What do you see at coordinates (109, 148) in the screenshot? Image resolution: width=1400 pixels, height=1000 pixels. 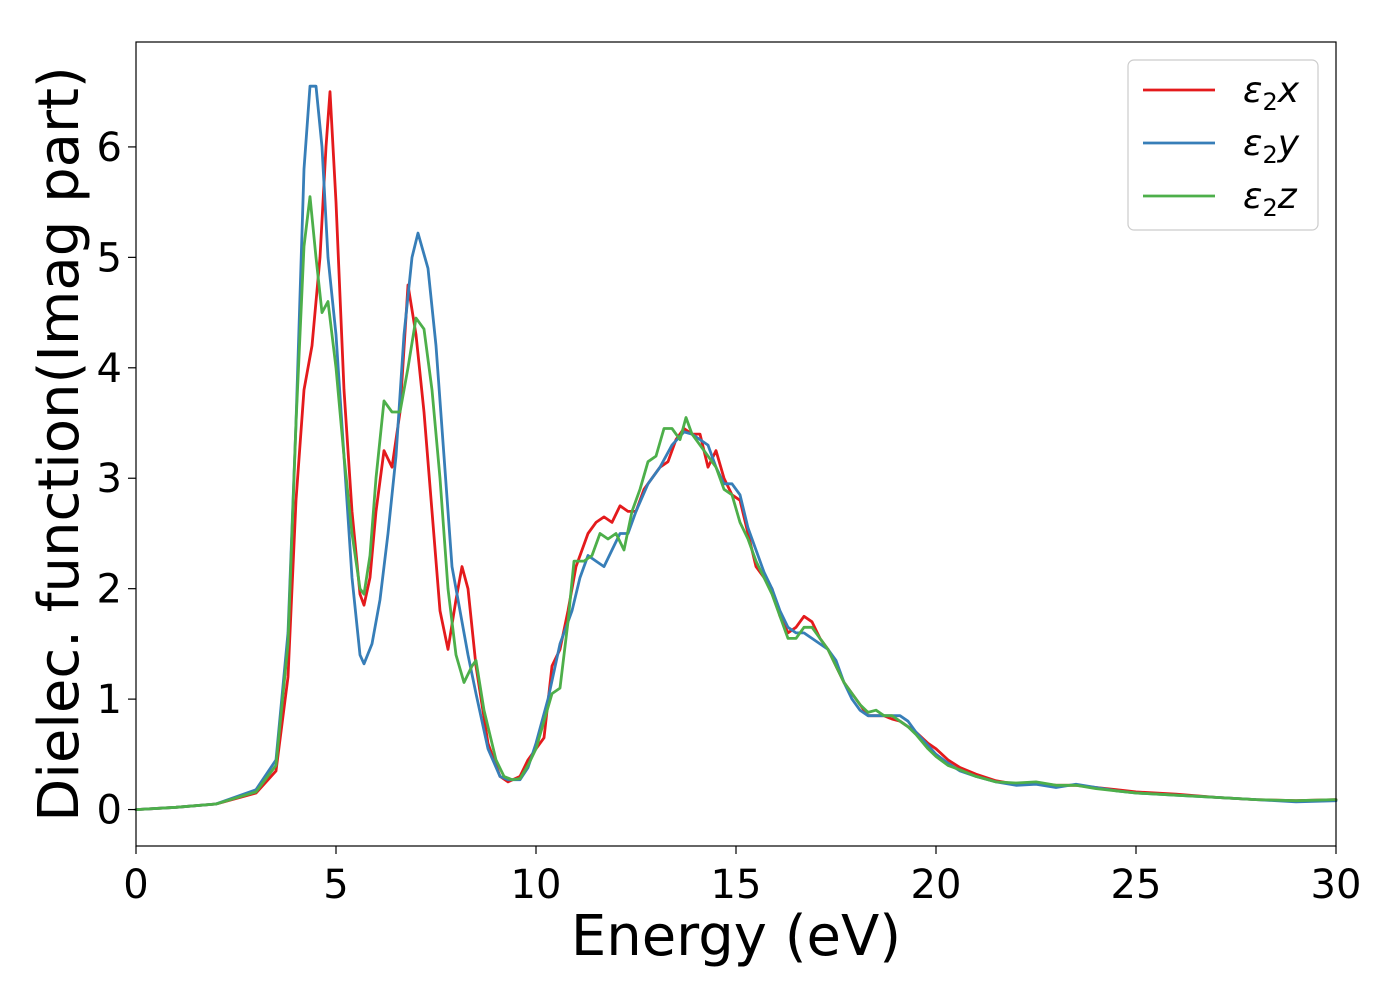 I see `y-tick-label: 6` at bounding box center [109, 148].